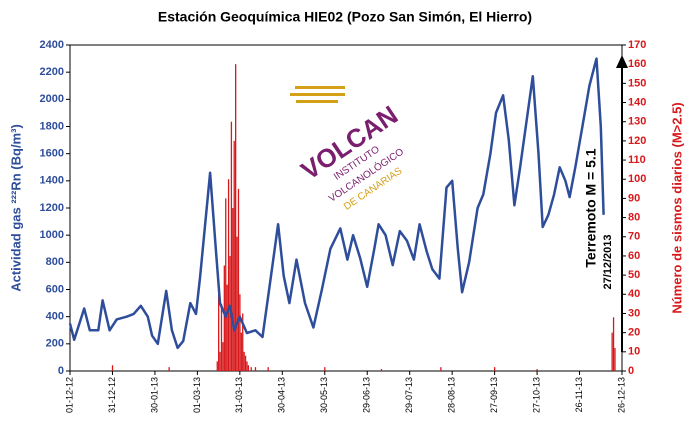  What do you see at coordinates (631, 371) in the screenshot?
I see `y2-tick-label: 0` at bounding box center [631, 371].